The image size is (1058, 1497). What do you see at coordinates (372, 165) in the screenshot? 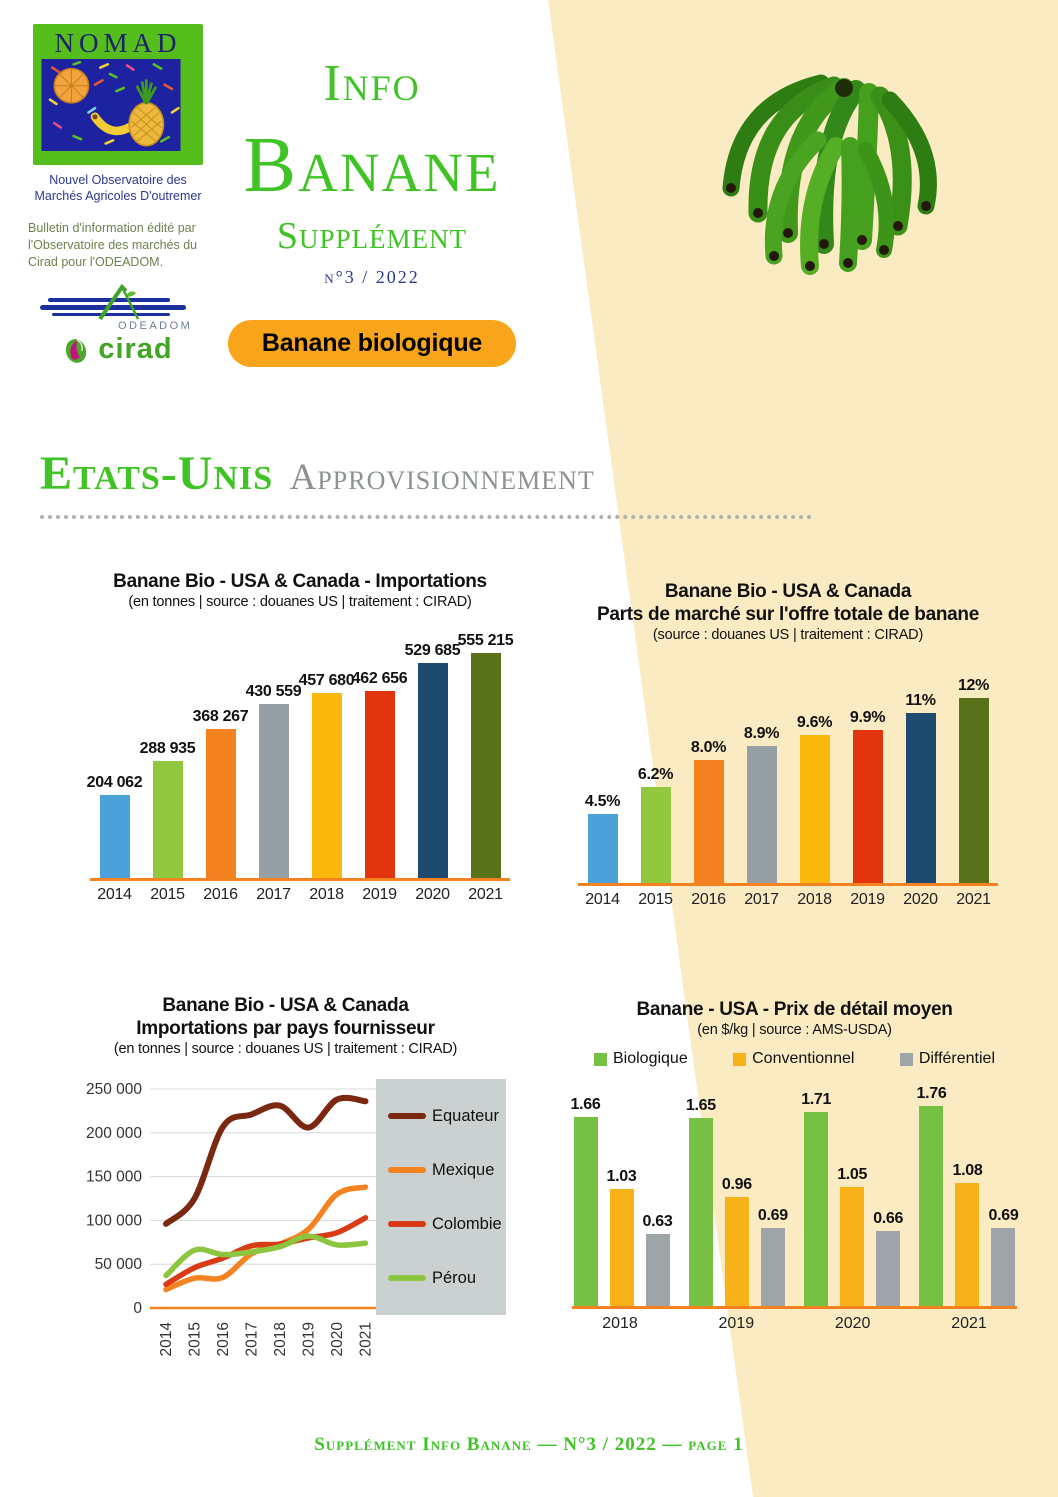
I see `title-banane: Banane` at bounding box center [372, 165].